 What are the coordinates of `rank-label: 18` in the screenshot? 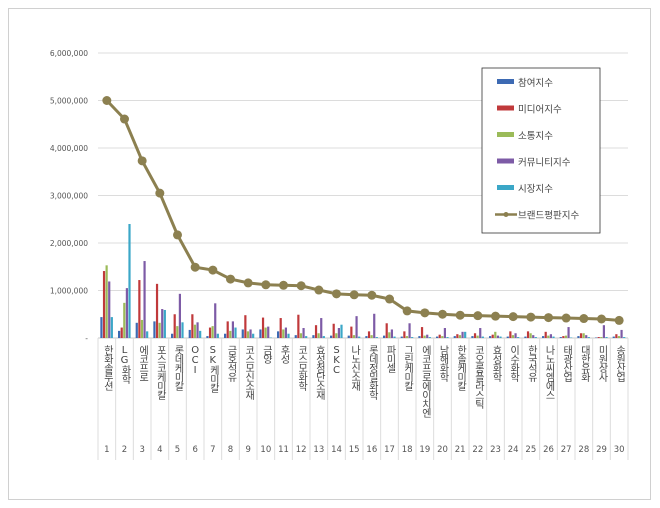 It's located at (407, 450).